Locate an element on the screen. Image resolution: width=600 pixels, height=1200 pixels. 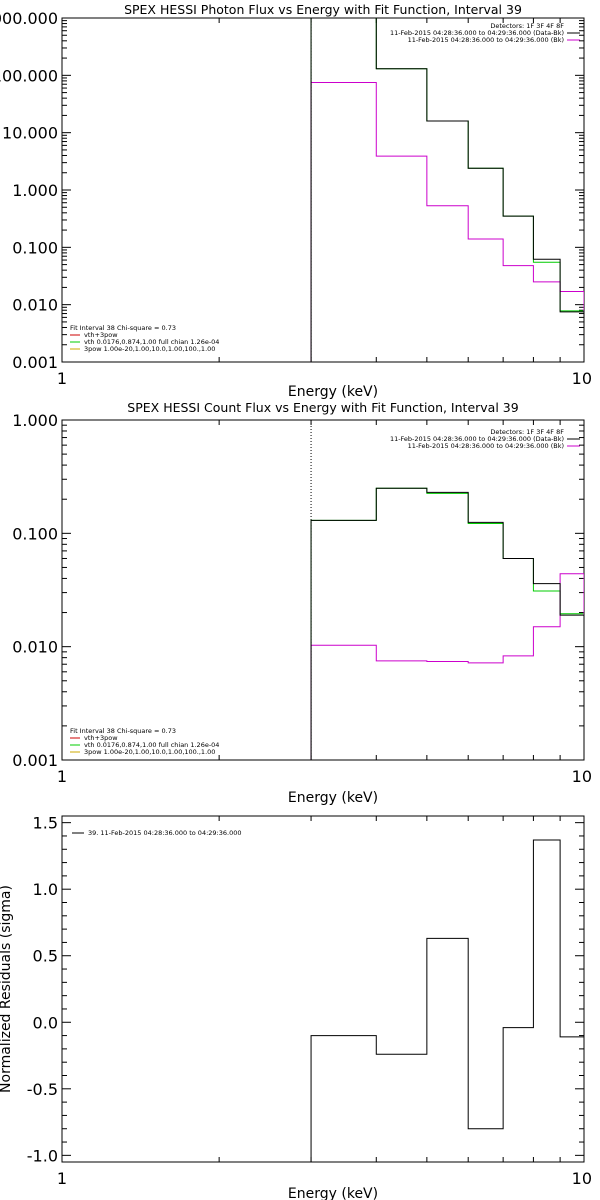
y-tick-label: 1.0 is located at coordinates (45, 889).